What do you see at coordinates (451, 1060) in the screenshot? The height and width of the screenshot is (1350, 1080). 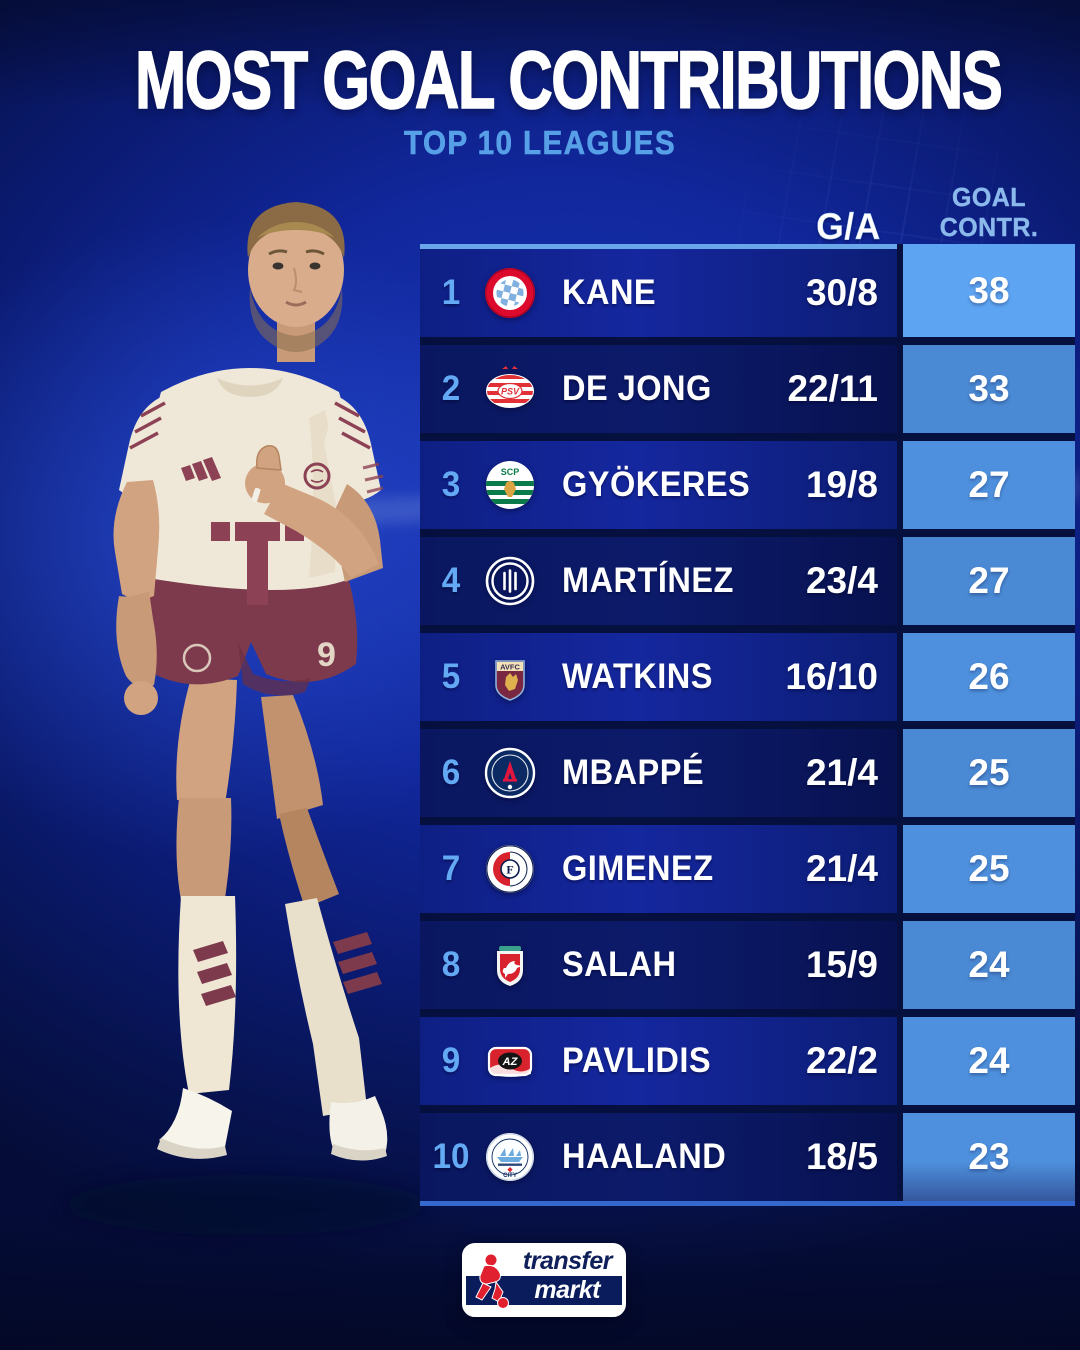 I see `rank-label: 9` at bounding box center [451, 1060].